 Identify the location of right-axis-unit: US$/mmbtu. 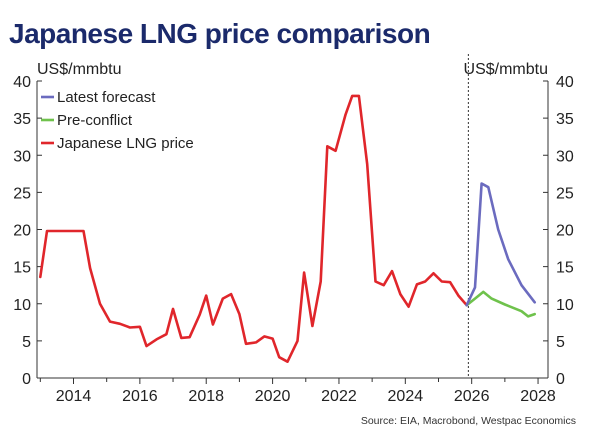
(506, 69).